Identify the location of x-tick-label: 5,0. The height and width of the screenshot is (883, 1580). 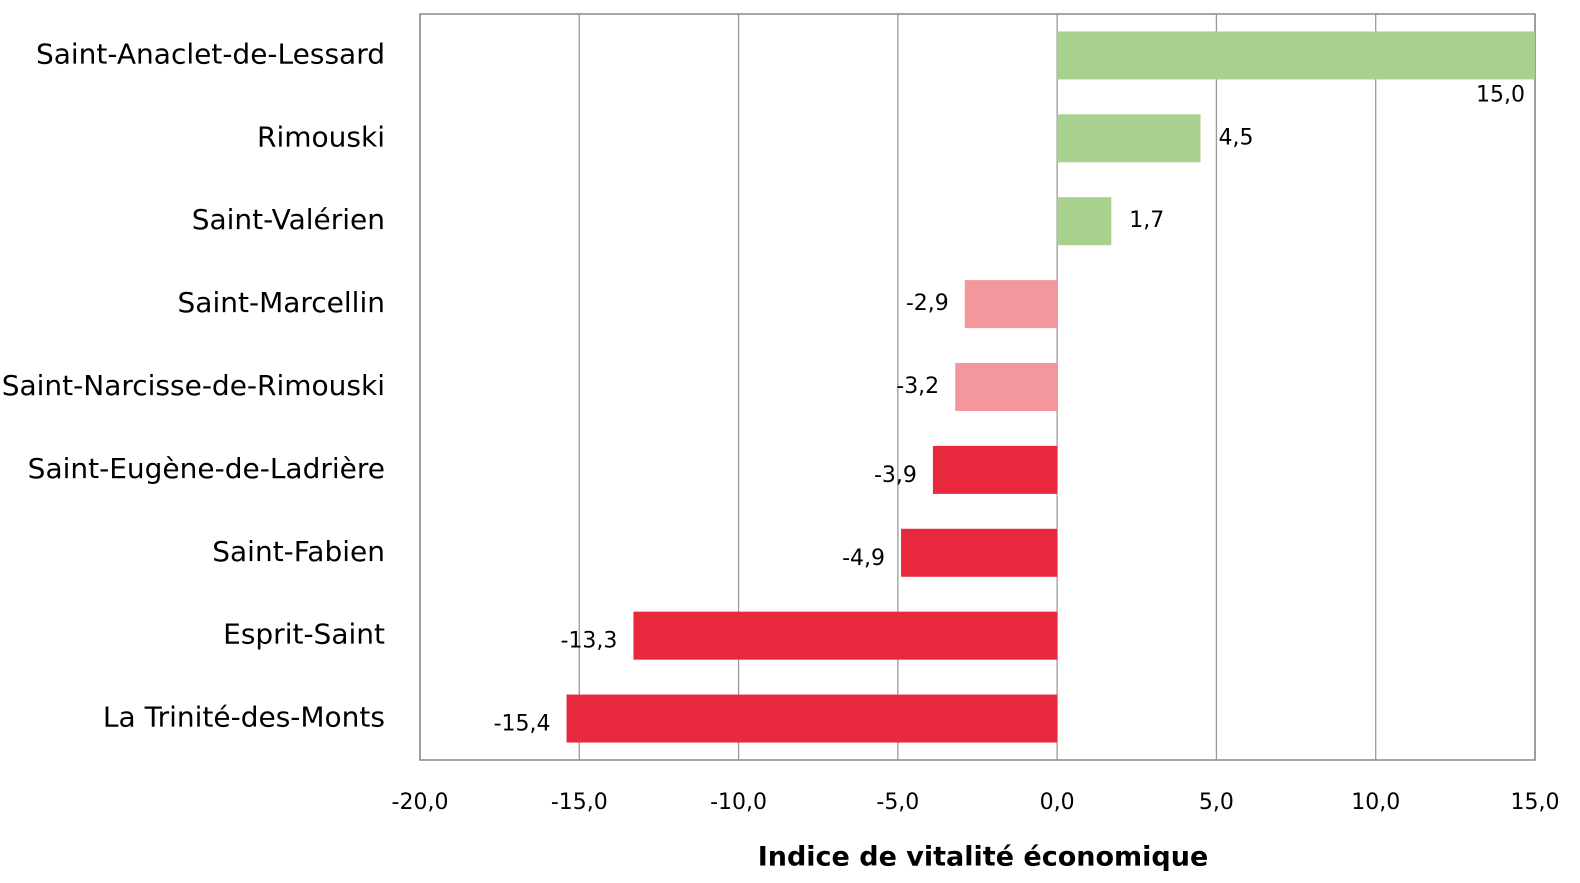
(1216, 802).